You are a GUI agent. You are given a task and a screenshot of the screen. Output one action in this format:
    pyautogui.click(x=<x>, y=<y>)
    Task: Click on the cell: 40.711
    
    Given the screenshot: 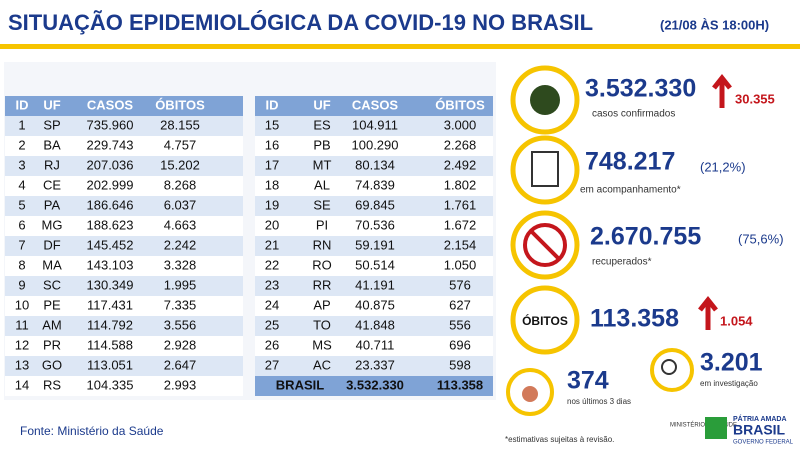 What is the action you would take?
    pyautogui.click(x=375, y=344)
    